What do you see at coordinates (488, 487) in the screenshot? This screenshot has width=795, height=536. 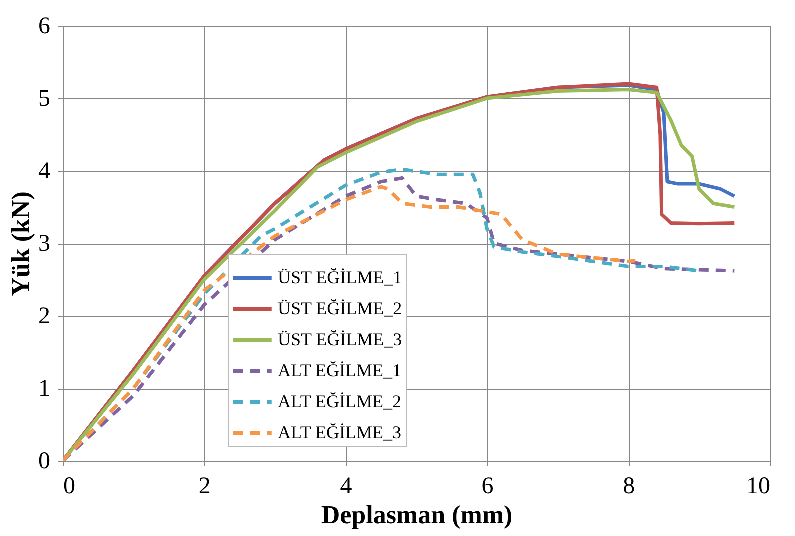 I see `x-tick-label: 6` at bounding box center [488, 487].